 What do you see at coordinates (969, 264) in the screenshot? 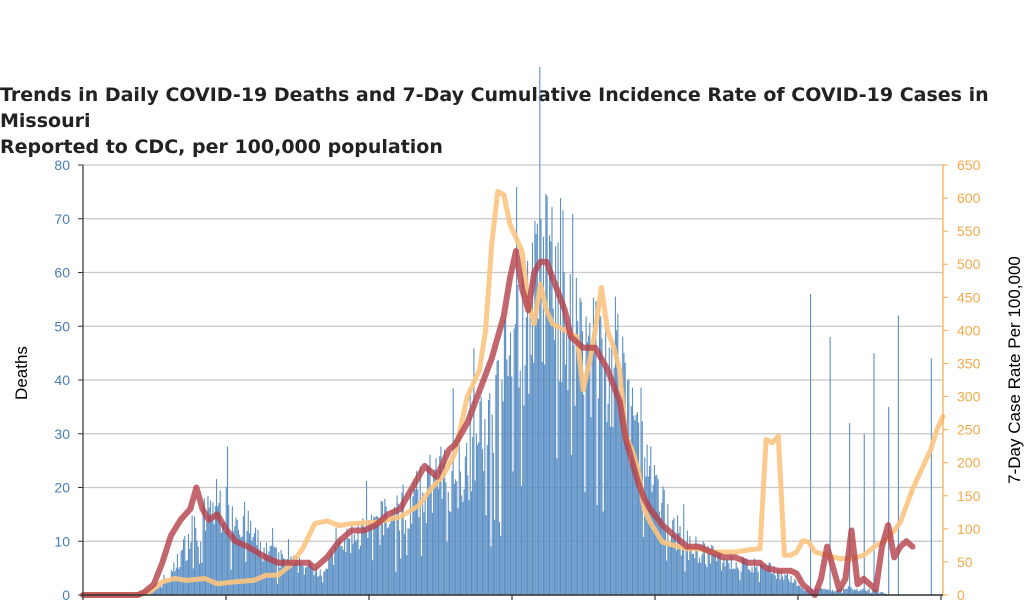
I see `y-tick-label-right: 500` at bounding box center [969, 264].